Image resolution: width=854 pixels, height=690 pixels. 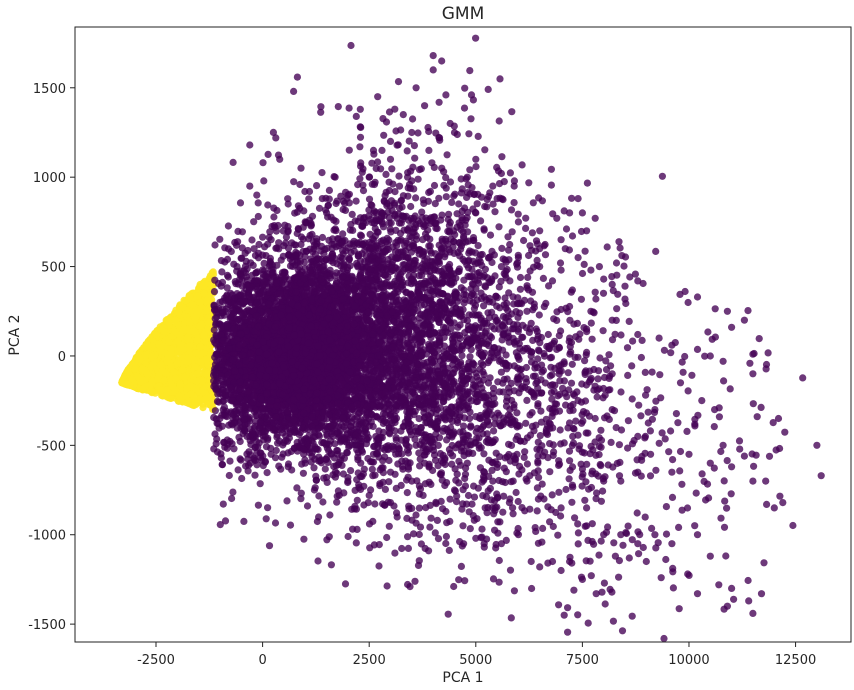 What do you see at coordinates (463, 14) in the screenshot?
I see `chart-title: GMM` at bounding box center [463, 14].